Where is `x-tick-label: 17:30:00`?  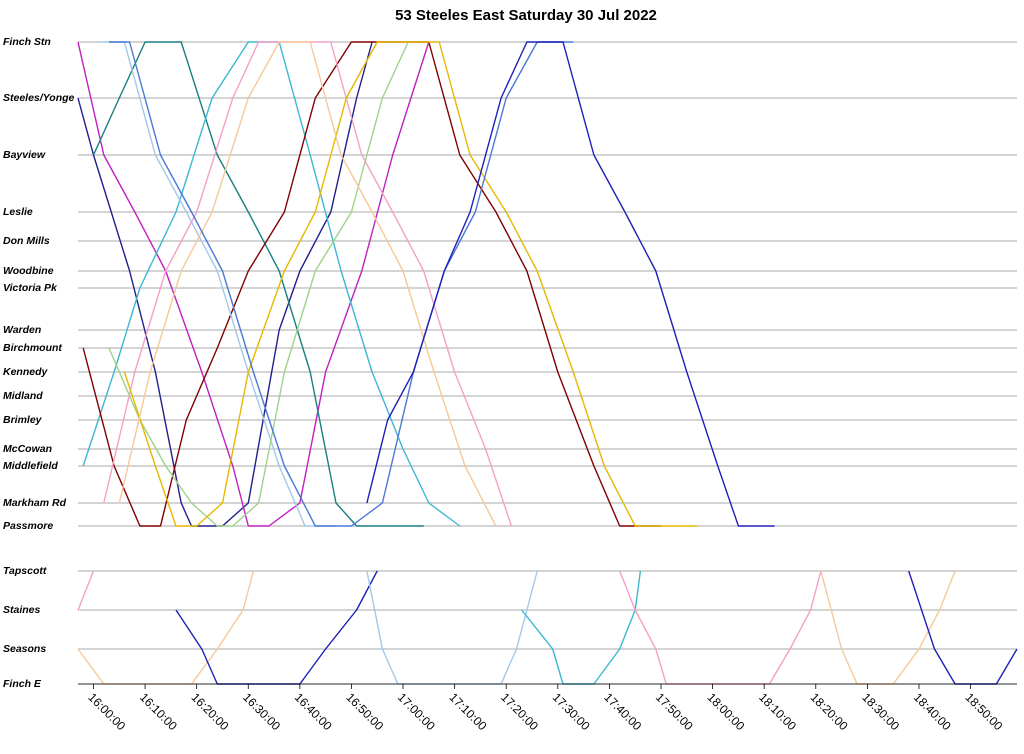
x-tick-label: 17:30:00 is located at coordinates (571, 711).